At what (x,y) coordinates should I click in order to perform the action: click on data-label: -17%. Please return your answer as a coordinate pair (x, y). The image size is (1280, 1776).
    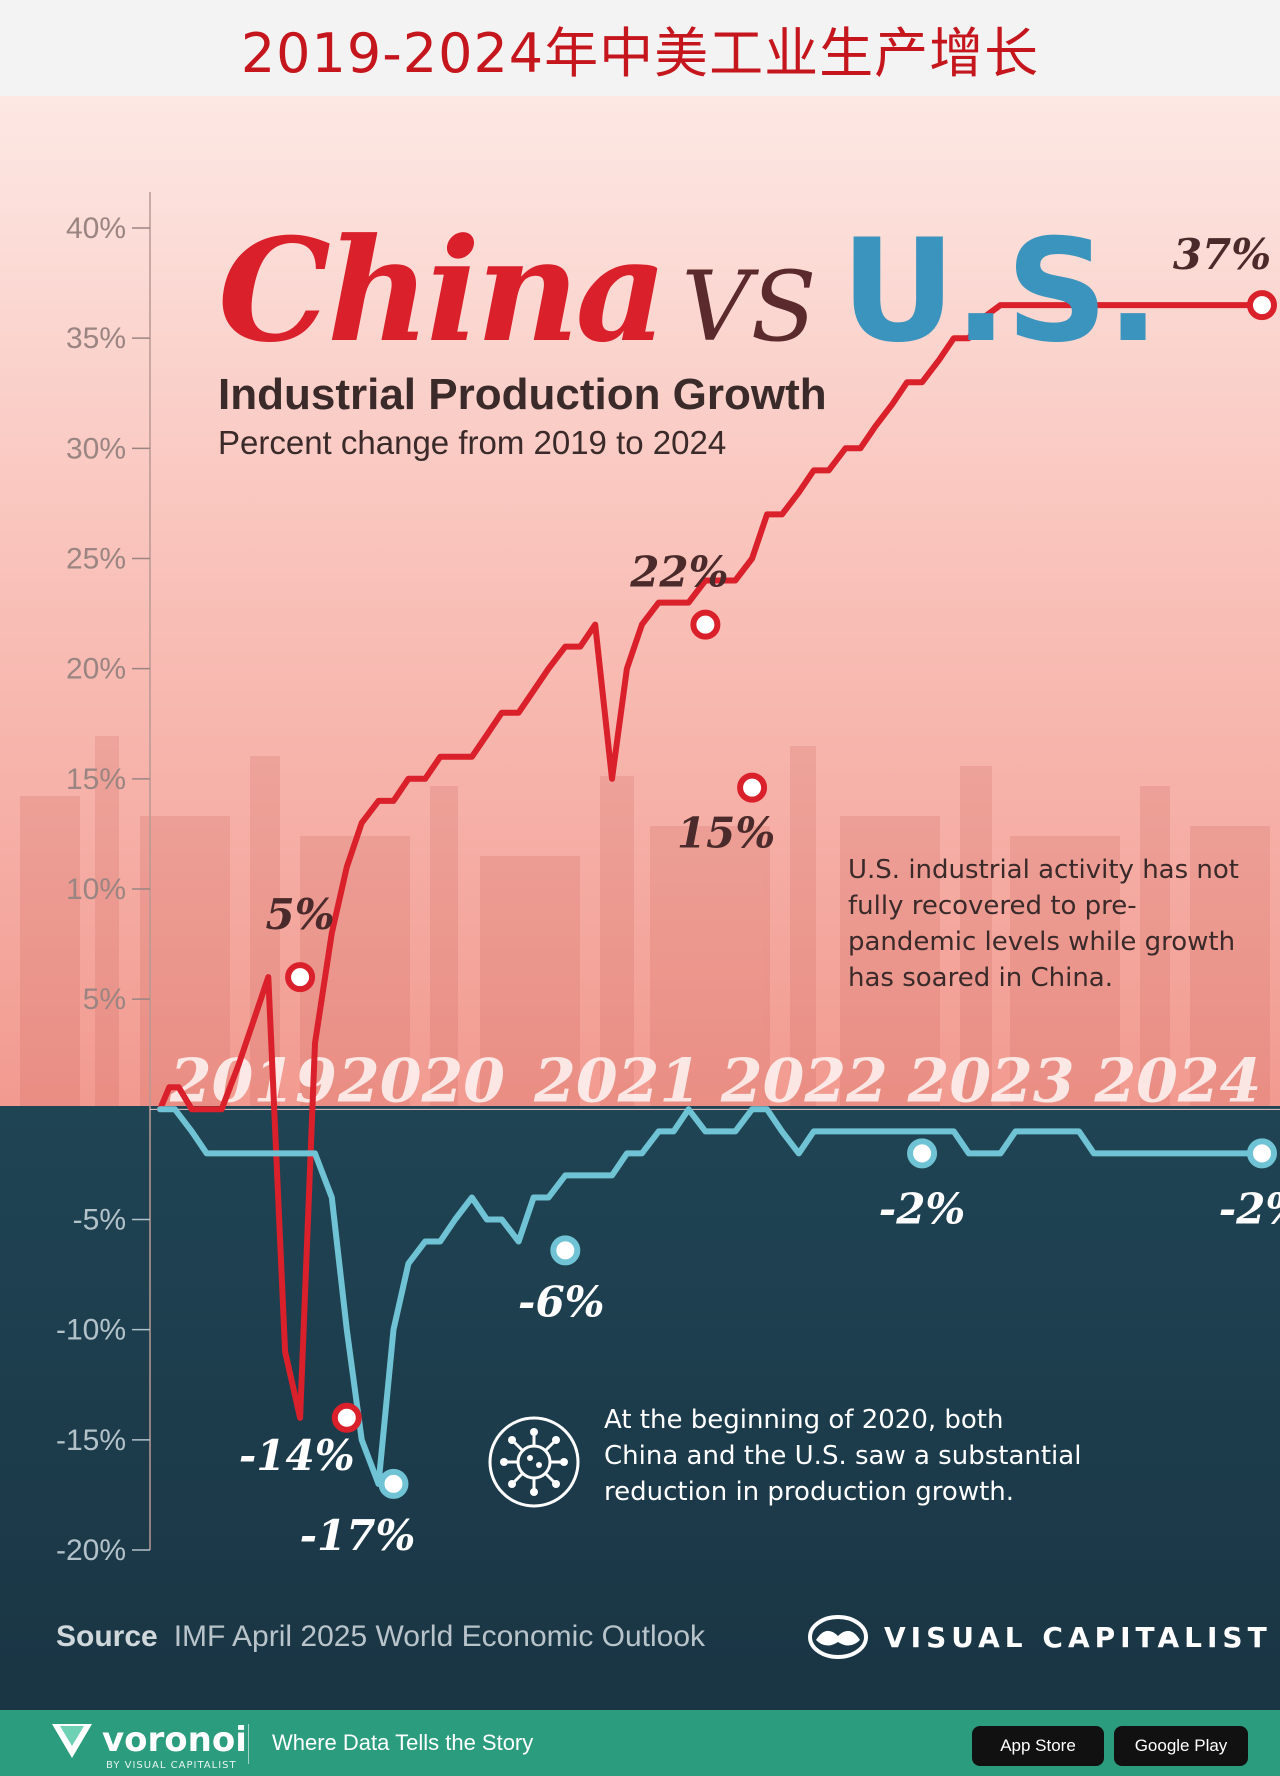
    Looking at the image, I should click on (358, 1535).